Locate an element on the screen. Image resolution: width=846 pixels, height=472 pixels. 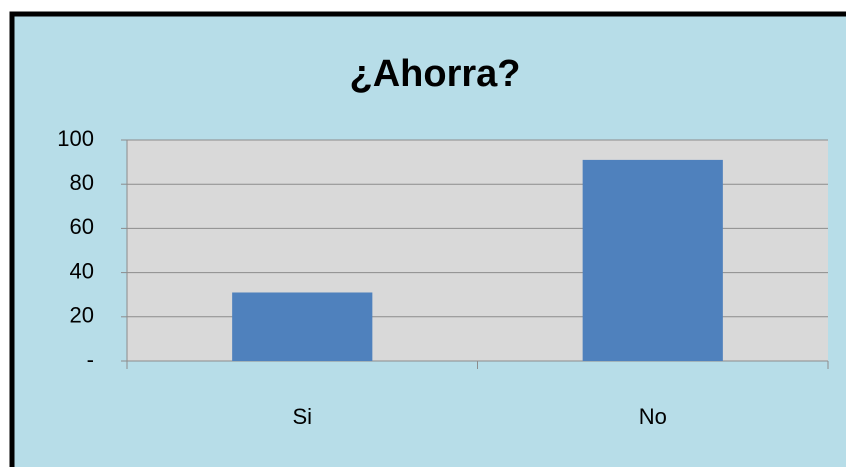
y-tick-label: 20 is located at coordinates (82, 315).